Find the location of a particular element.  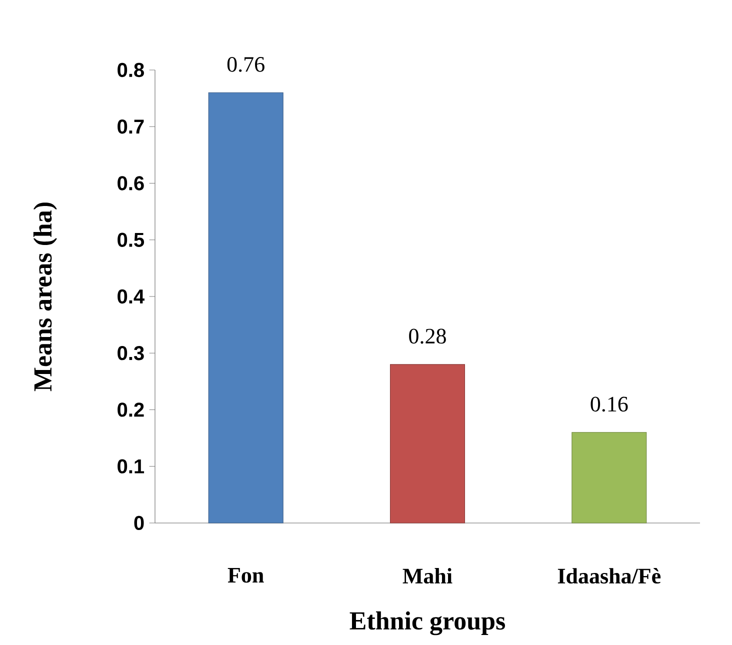

y-tick-label: 0.3 is located at coordinates (131, 353).